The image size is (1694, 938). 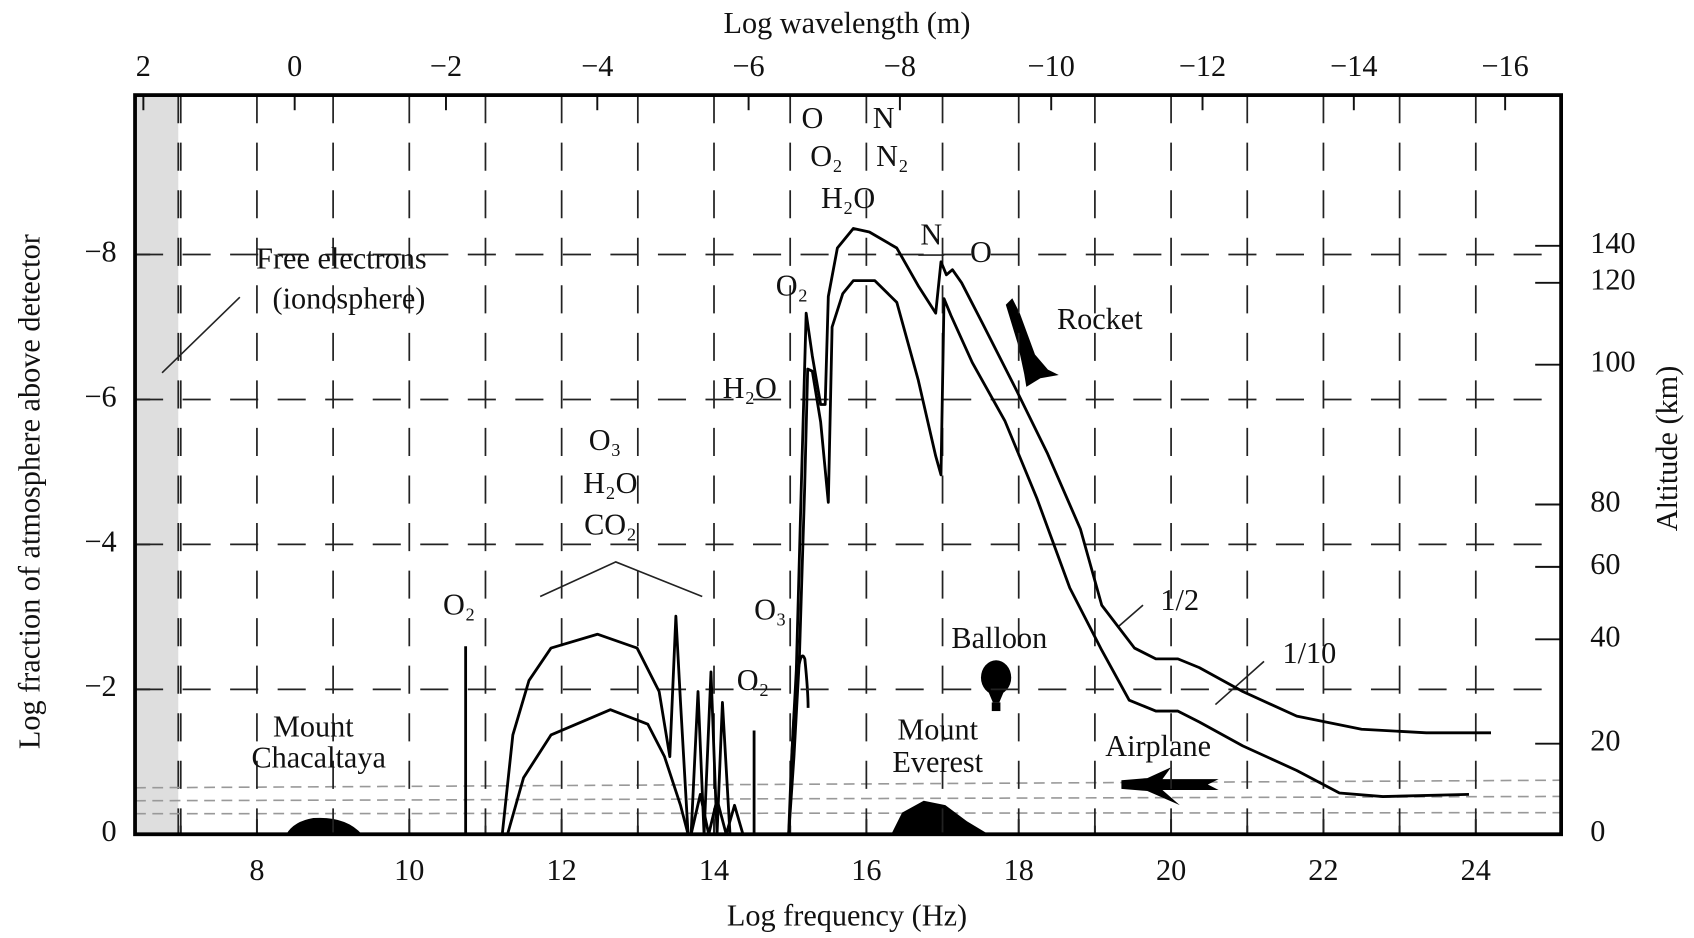 I want to click on annotation: (ionosphere), so click(x=349, y=298).